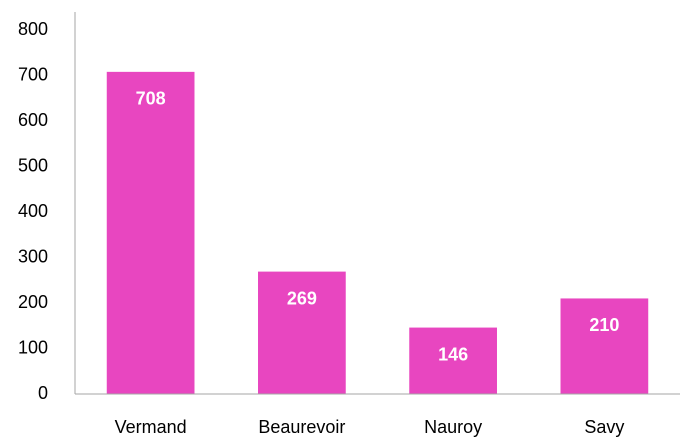 The width and height of the screenshot is (681, 440). What do you see at coordinates (33, 347) in the screenshot?
I see `y-tick-label: 100` at bounding box center [33, 347].